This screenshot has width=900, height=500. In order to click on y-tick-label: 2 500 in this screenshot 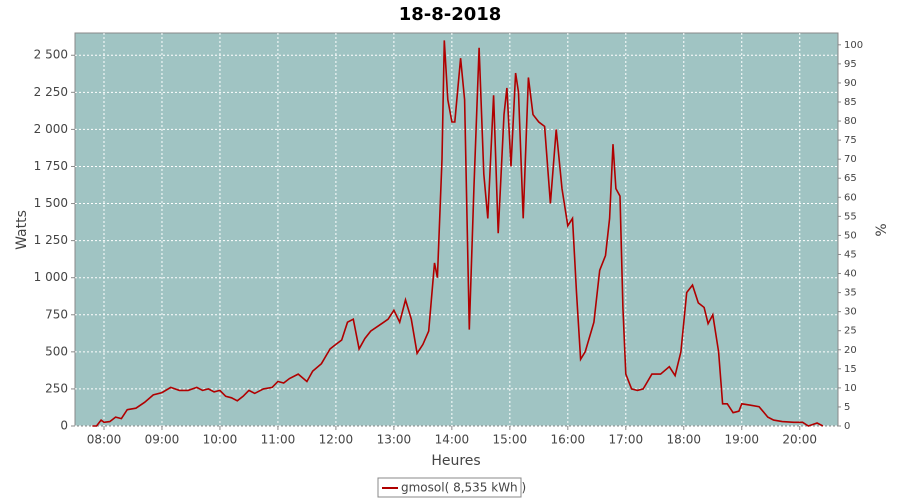, I will do `click(51, 55)`.